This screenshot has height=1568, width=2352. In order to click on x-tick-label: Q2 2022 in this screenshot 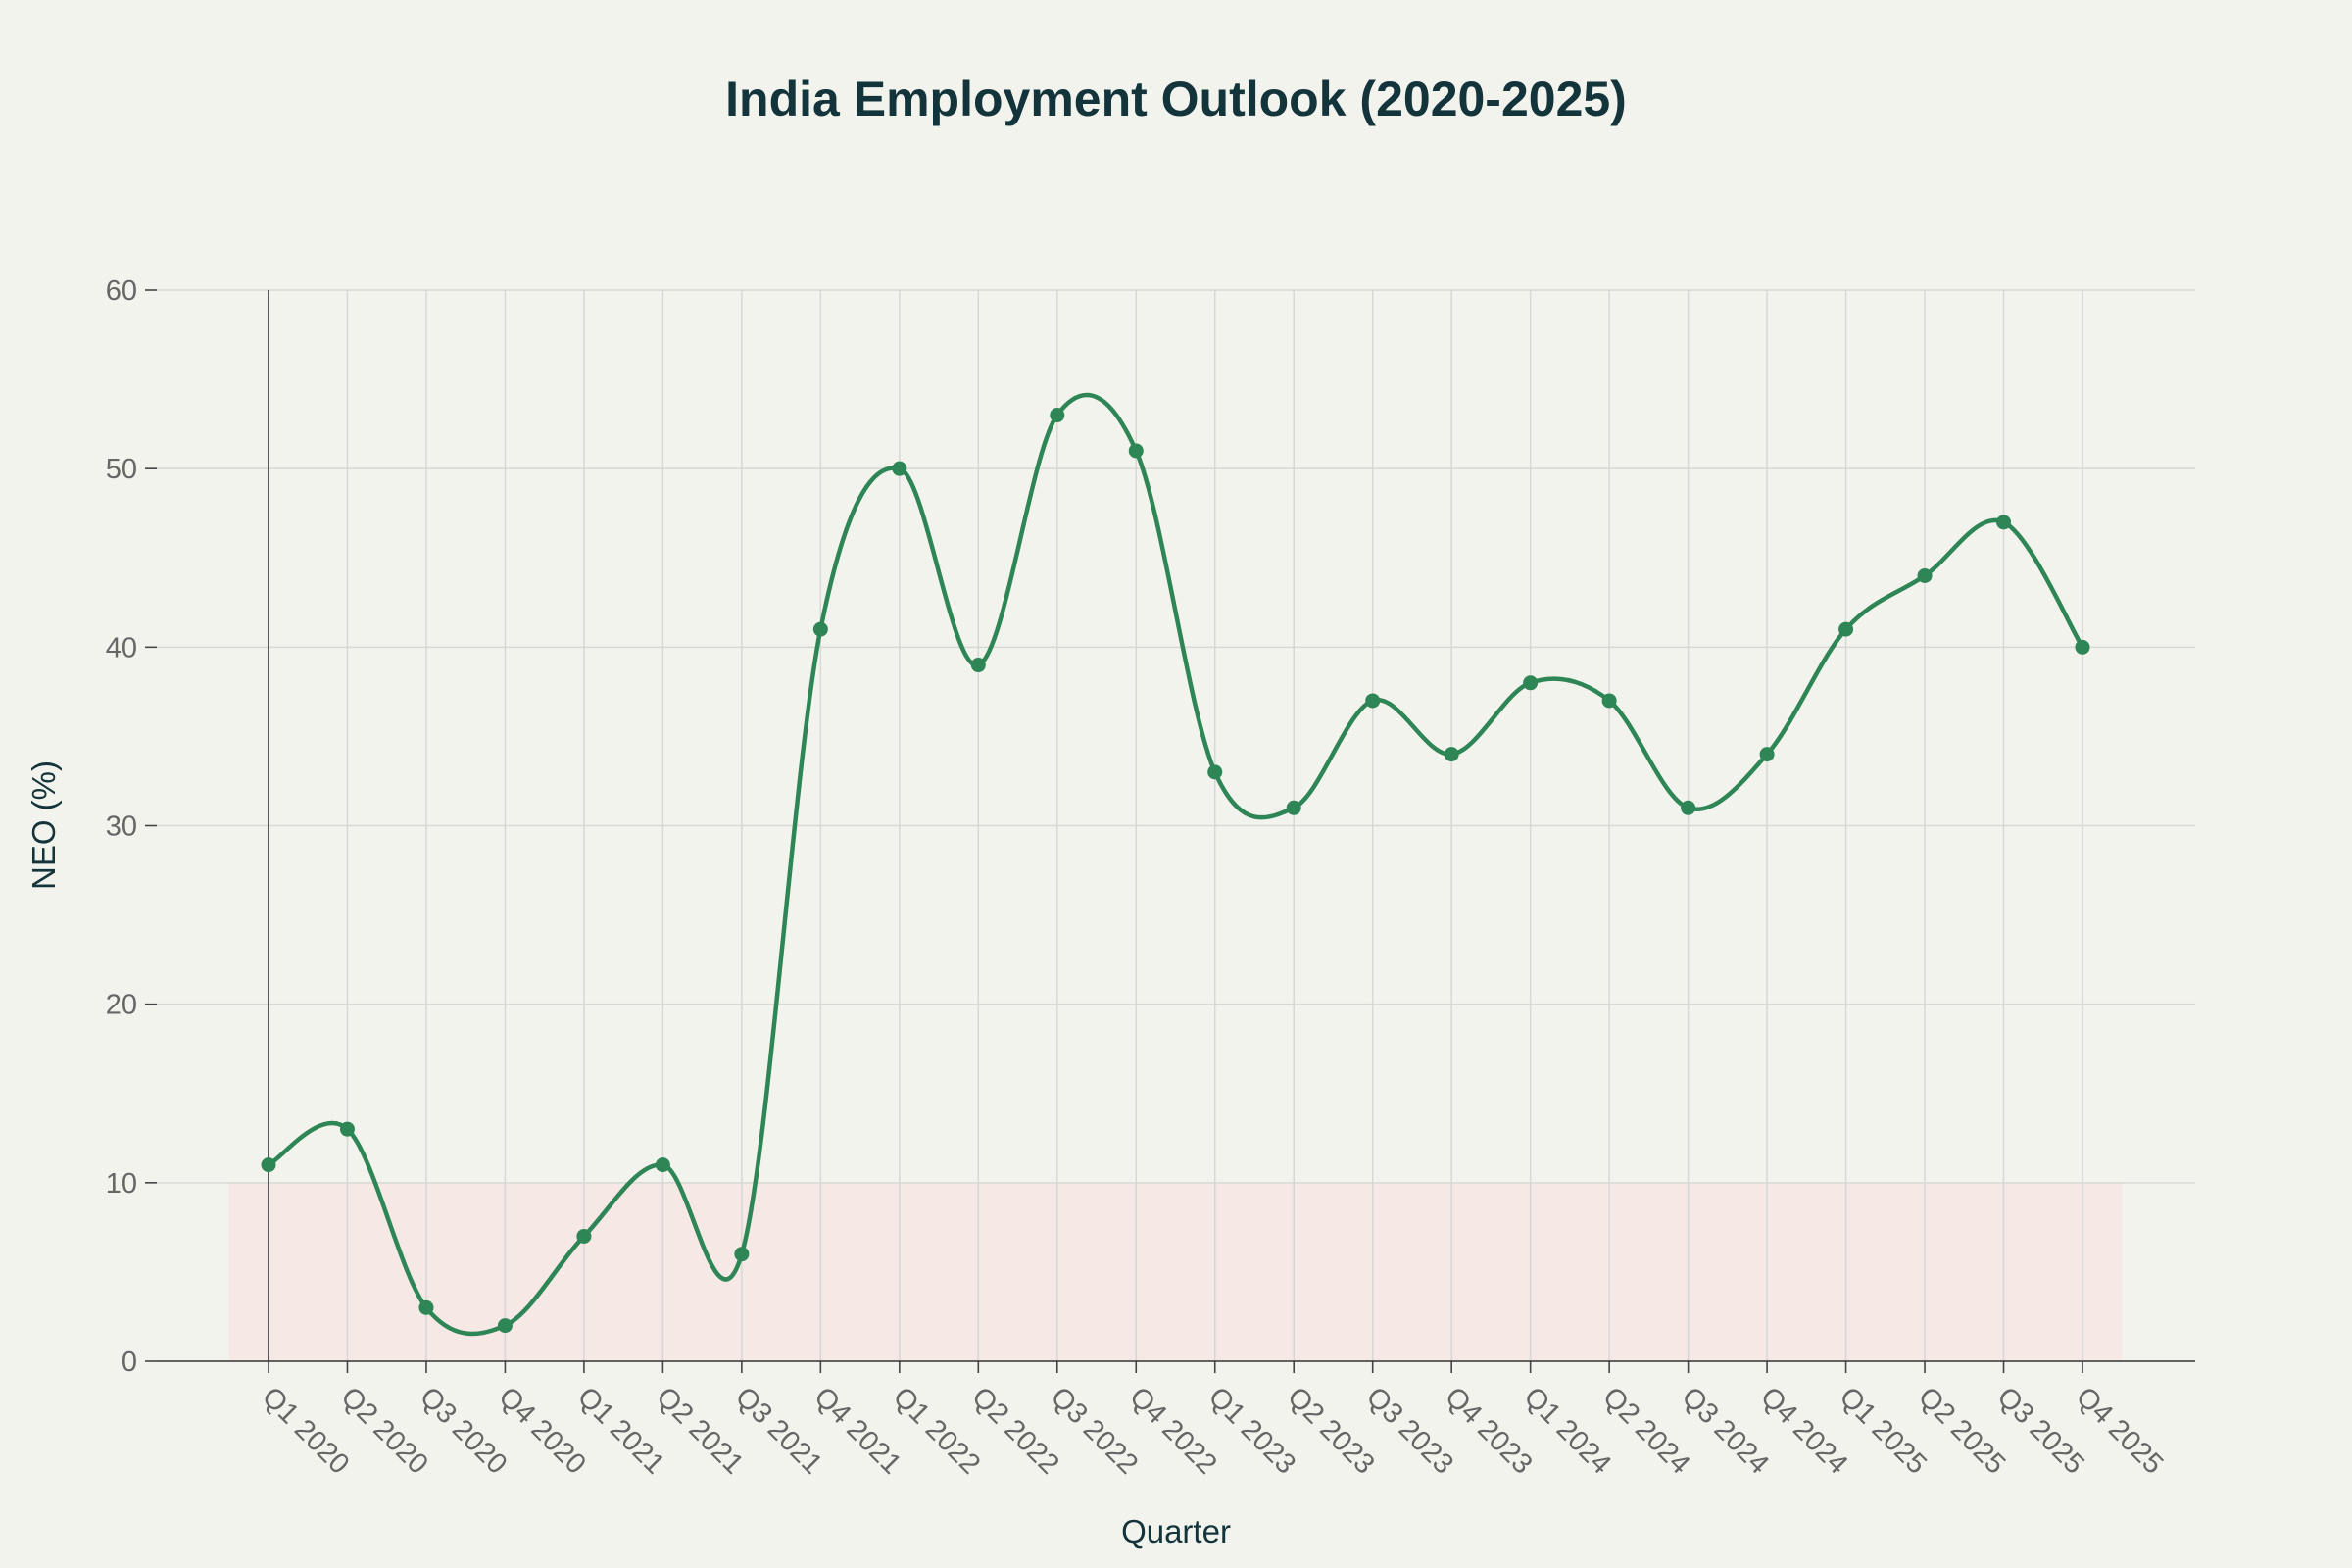, I will do `click(1014, 1430)`.